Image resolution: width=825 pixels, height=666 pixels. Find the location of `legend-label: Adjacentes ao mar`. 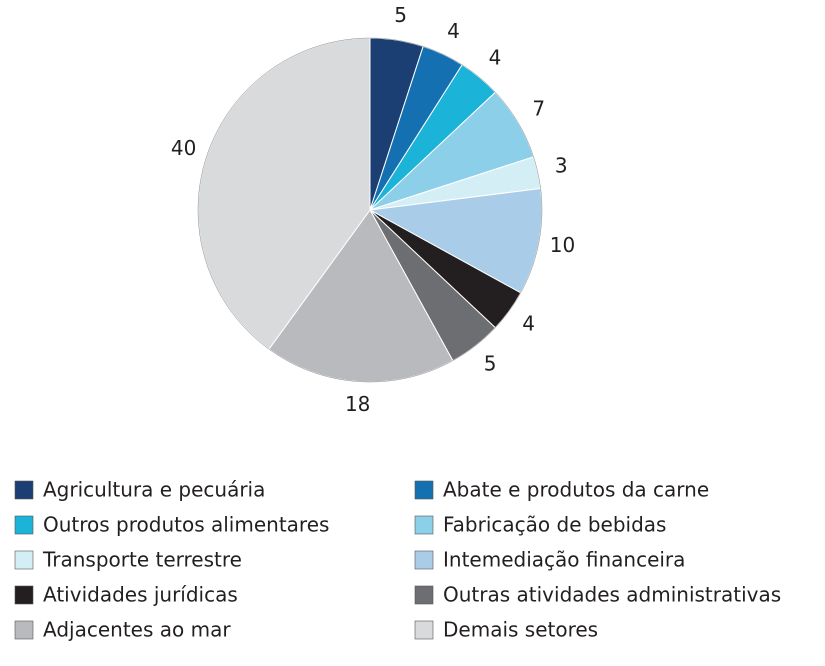

legend-label: Adjacentes ao mar is located at coordinates (137, 630).